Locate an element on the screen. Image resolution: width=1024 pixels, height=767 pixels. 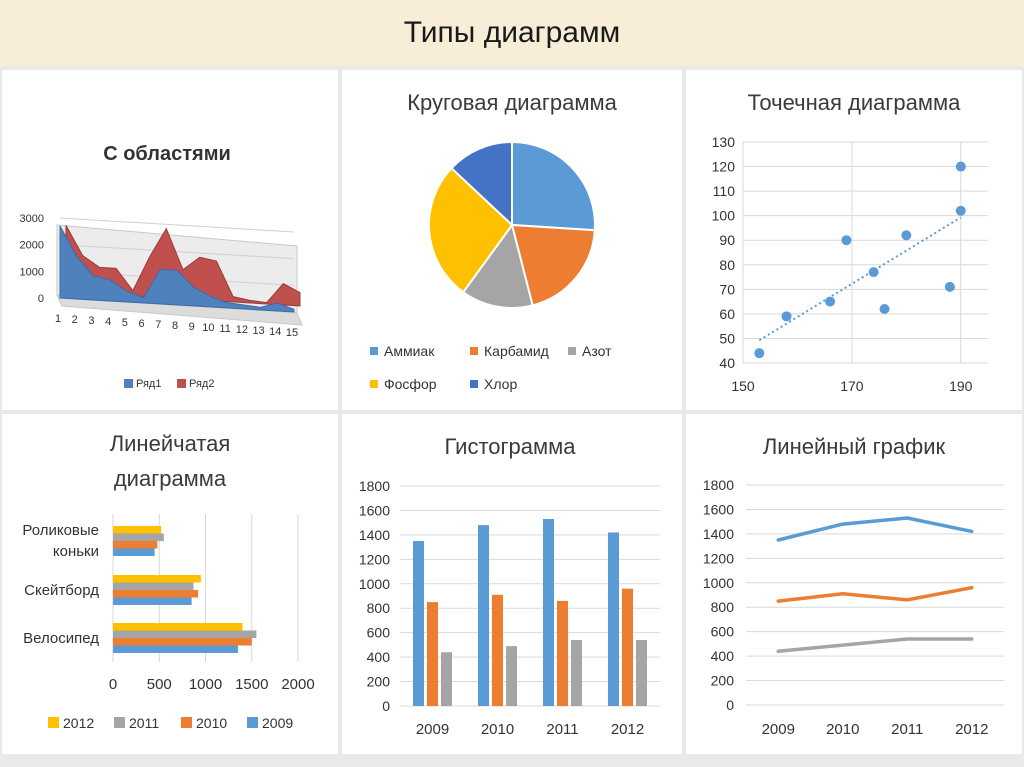
legend-swatch-2012 is located at coordinates (53, 722).